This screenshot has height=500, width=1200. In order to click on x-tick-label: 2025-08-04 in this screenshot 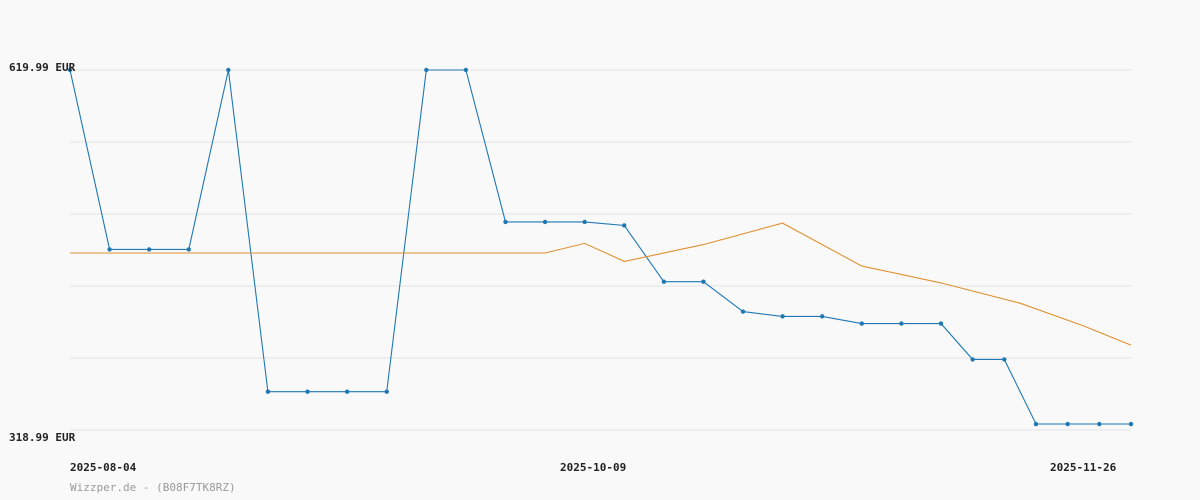, I will do `click(103, 467)`.